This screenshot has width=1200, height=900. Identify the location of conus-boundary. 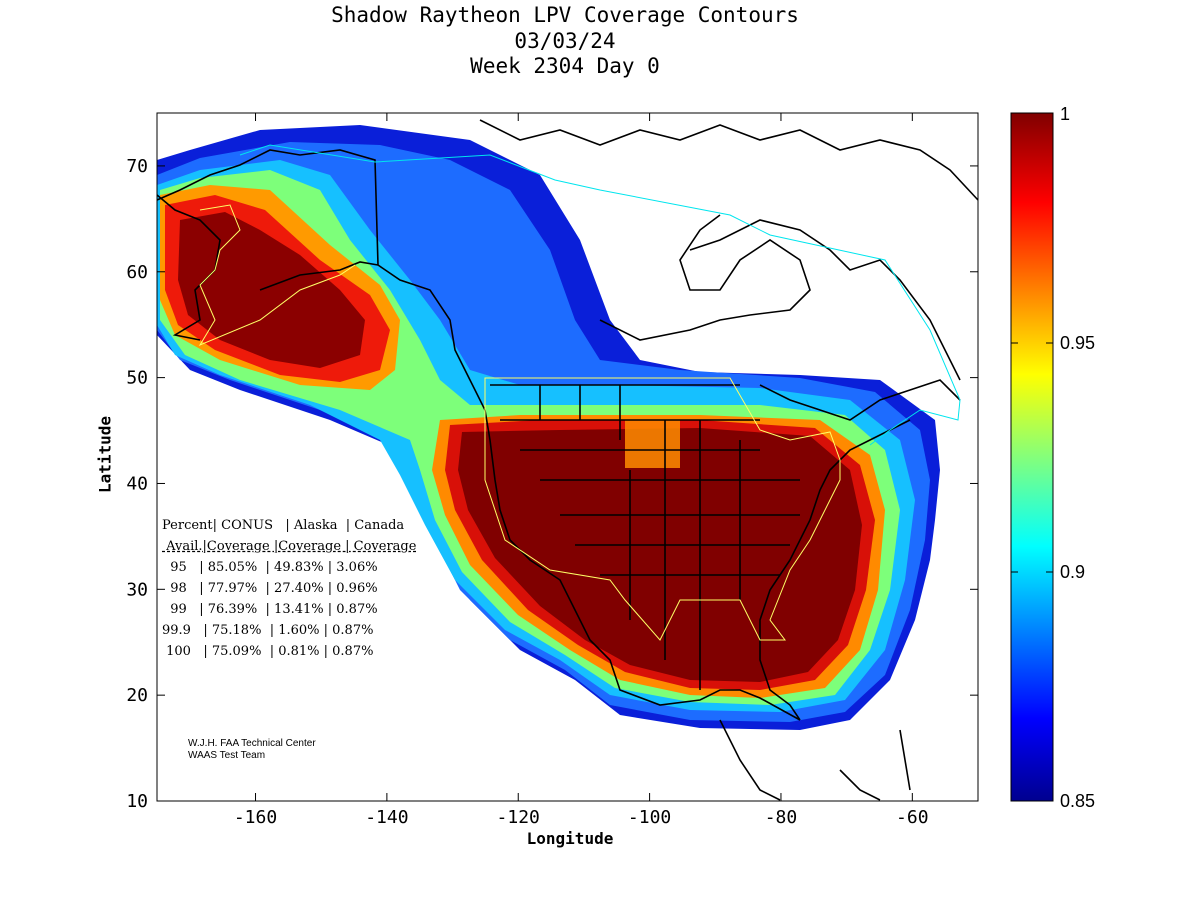
(662, 509).